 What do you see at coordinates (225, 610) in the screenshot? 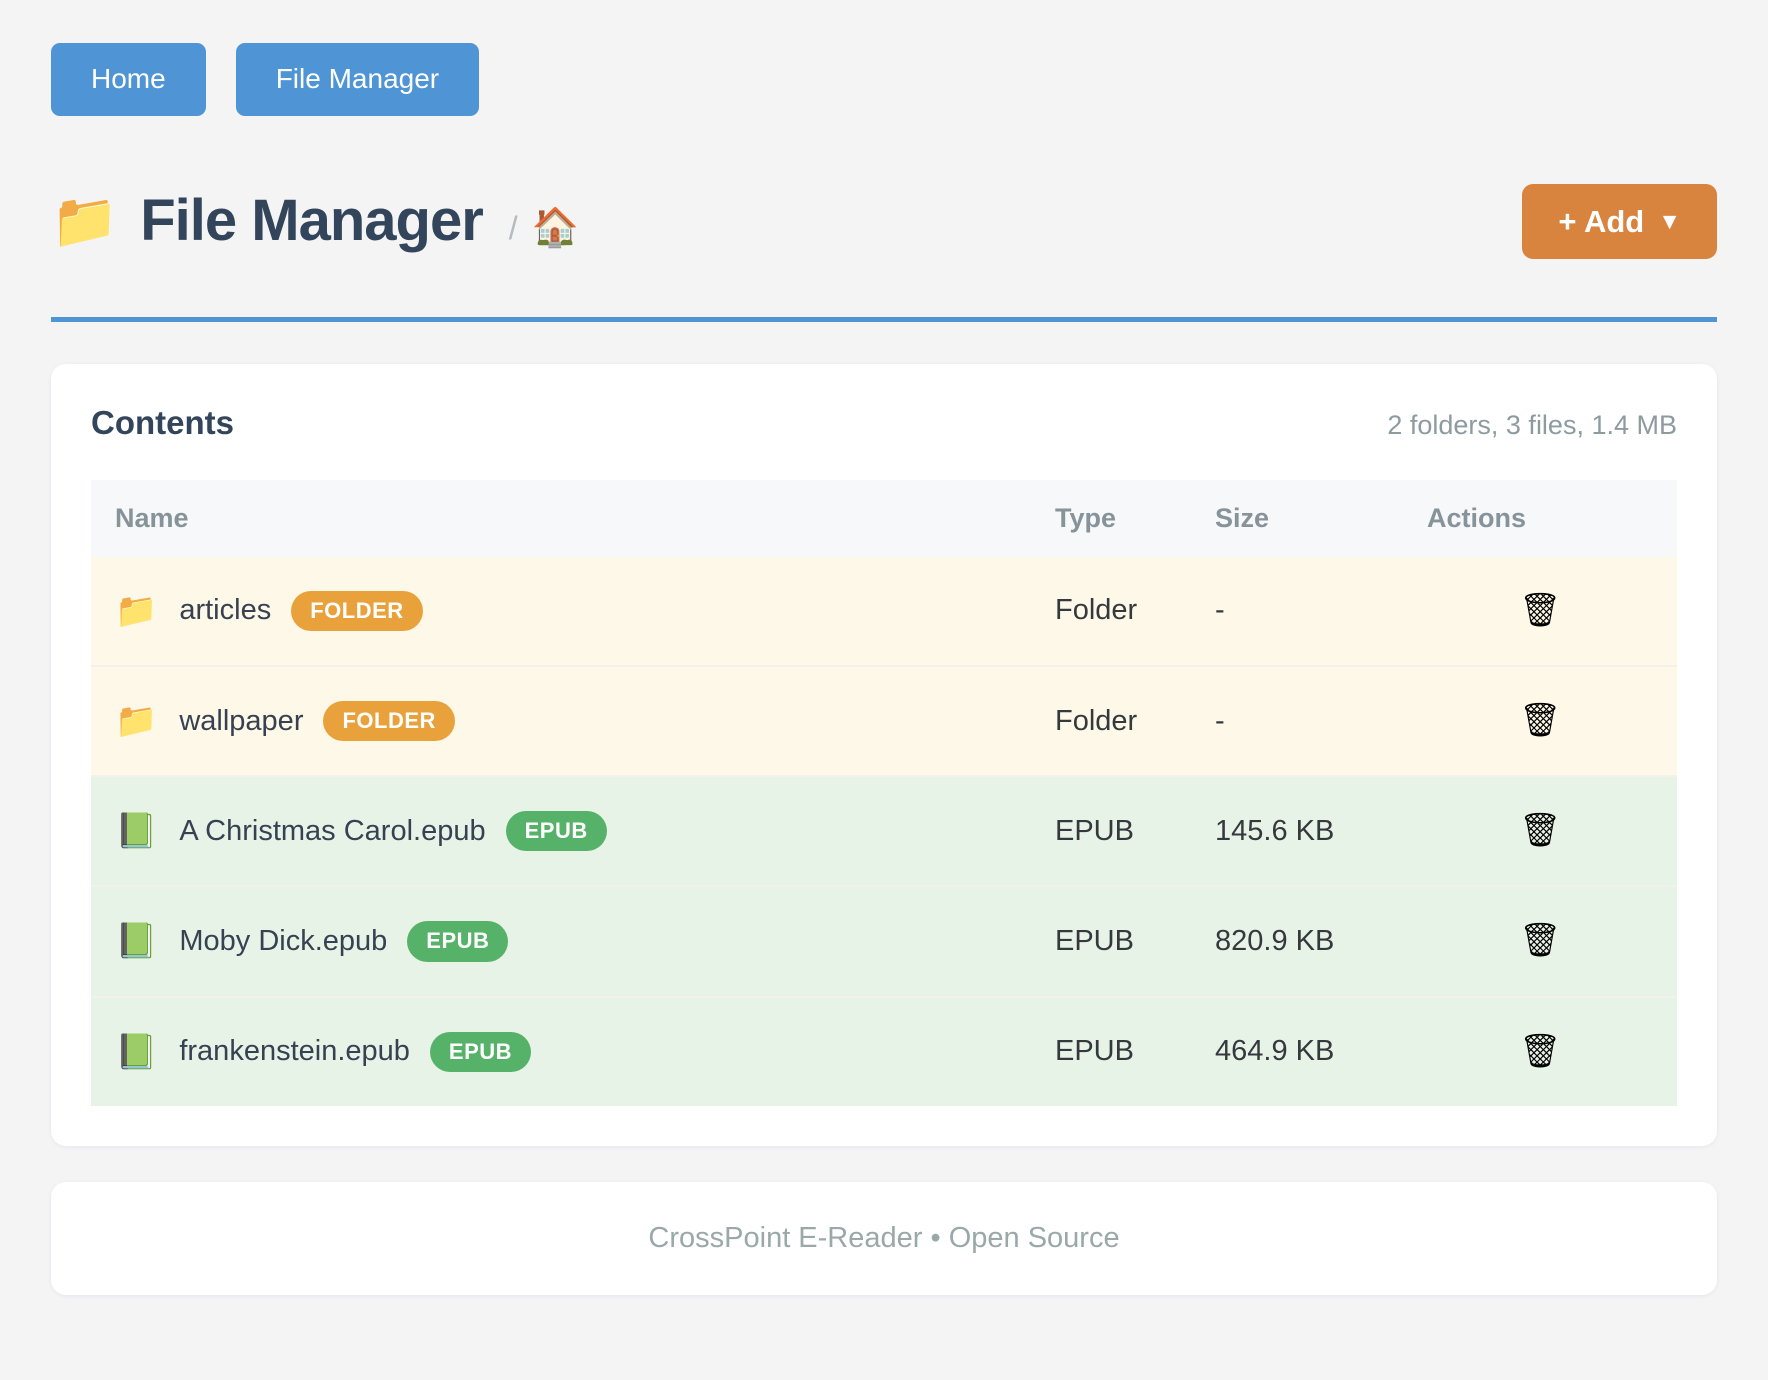
I see `item-name-link: articles` at bounding box center [225, 610].